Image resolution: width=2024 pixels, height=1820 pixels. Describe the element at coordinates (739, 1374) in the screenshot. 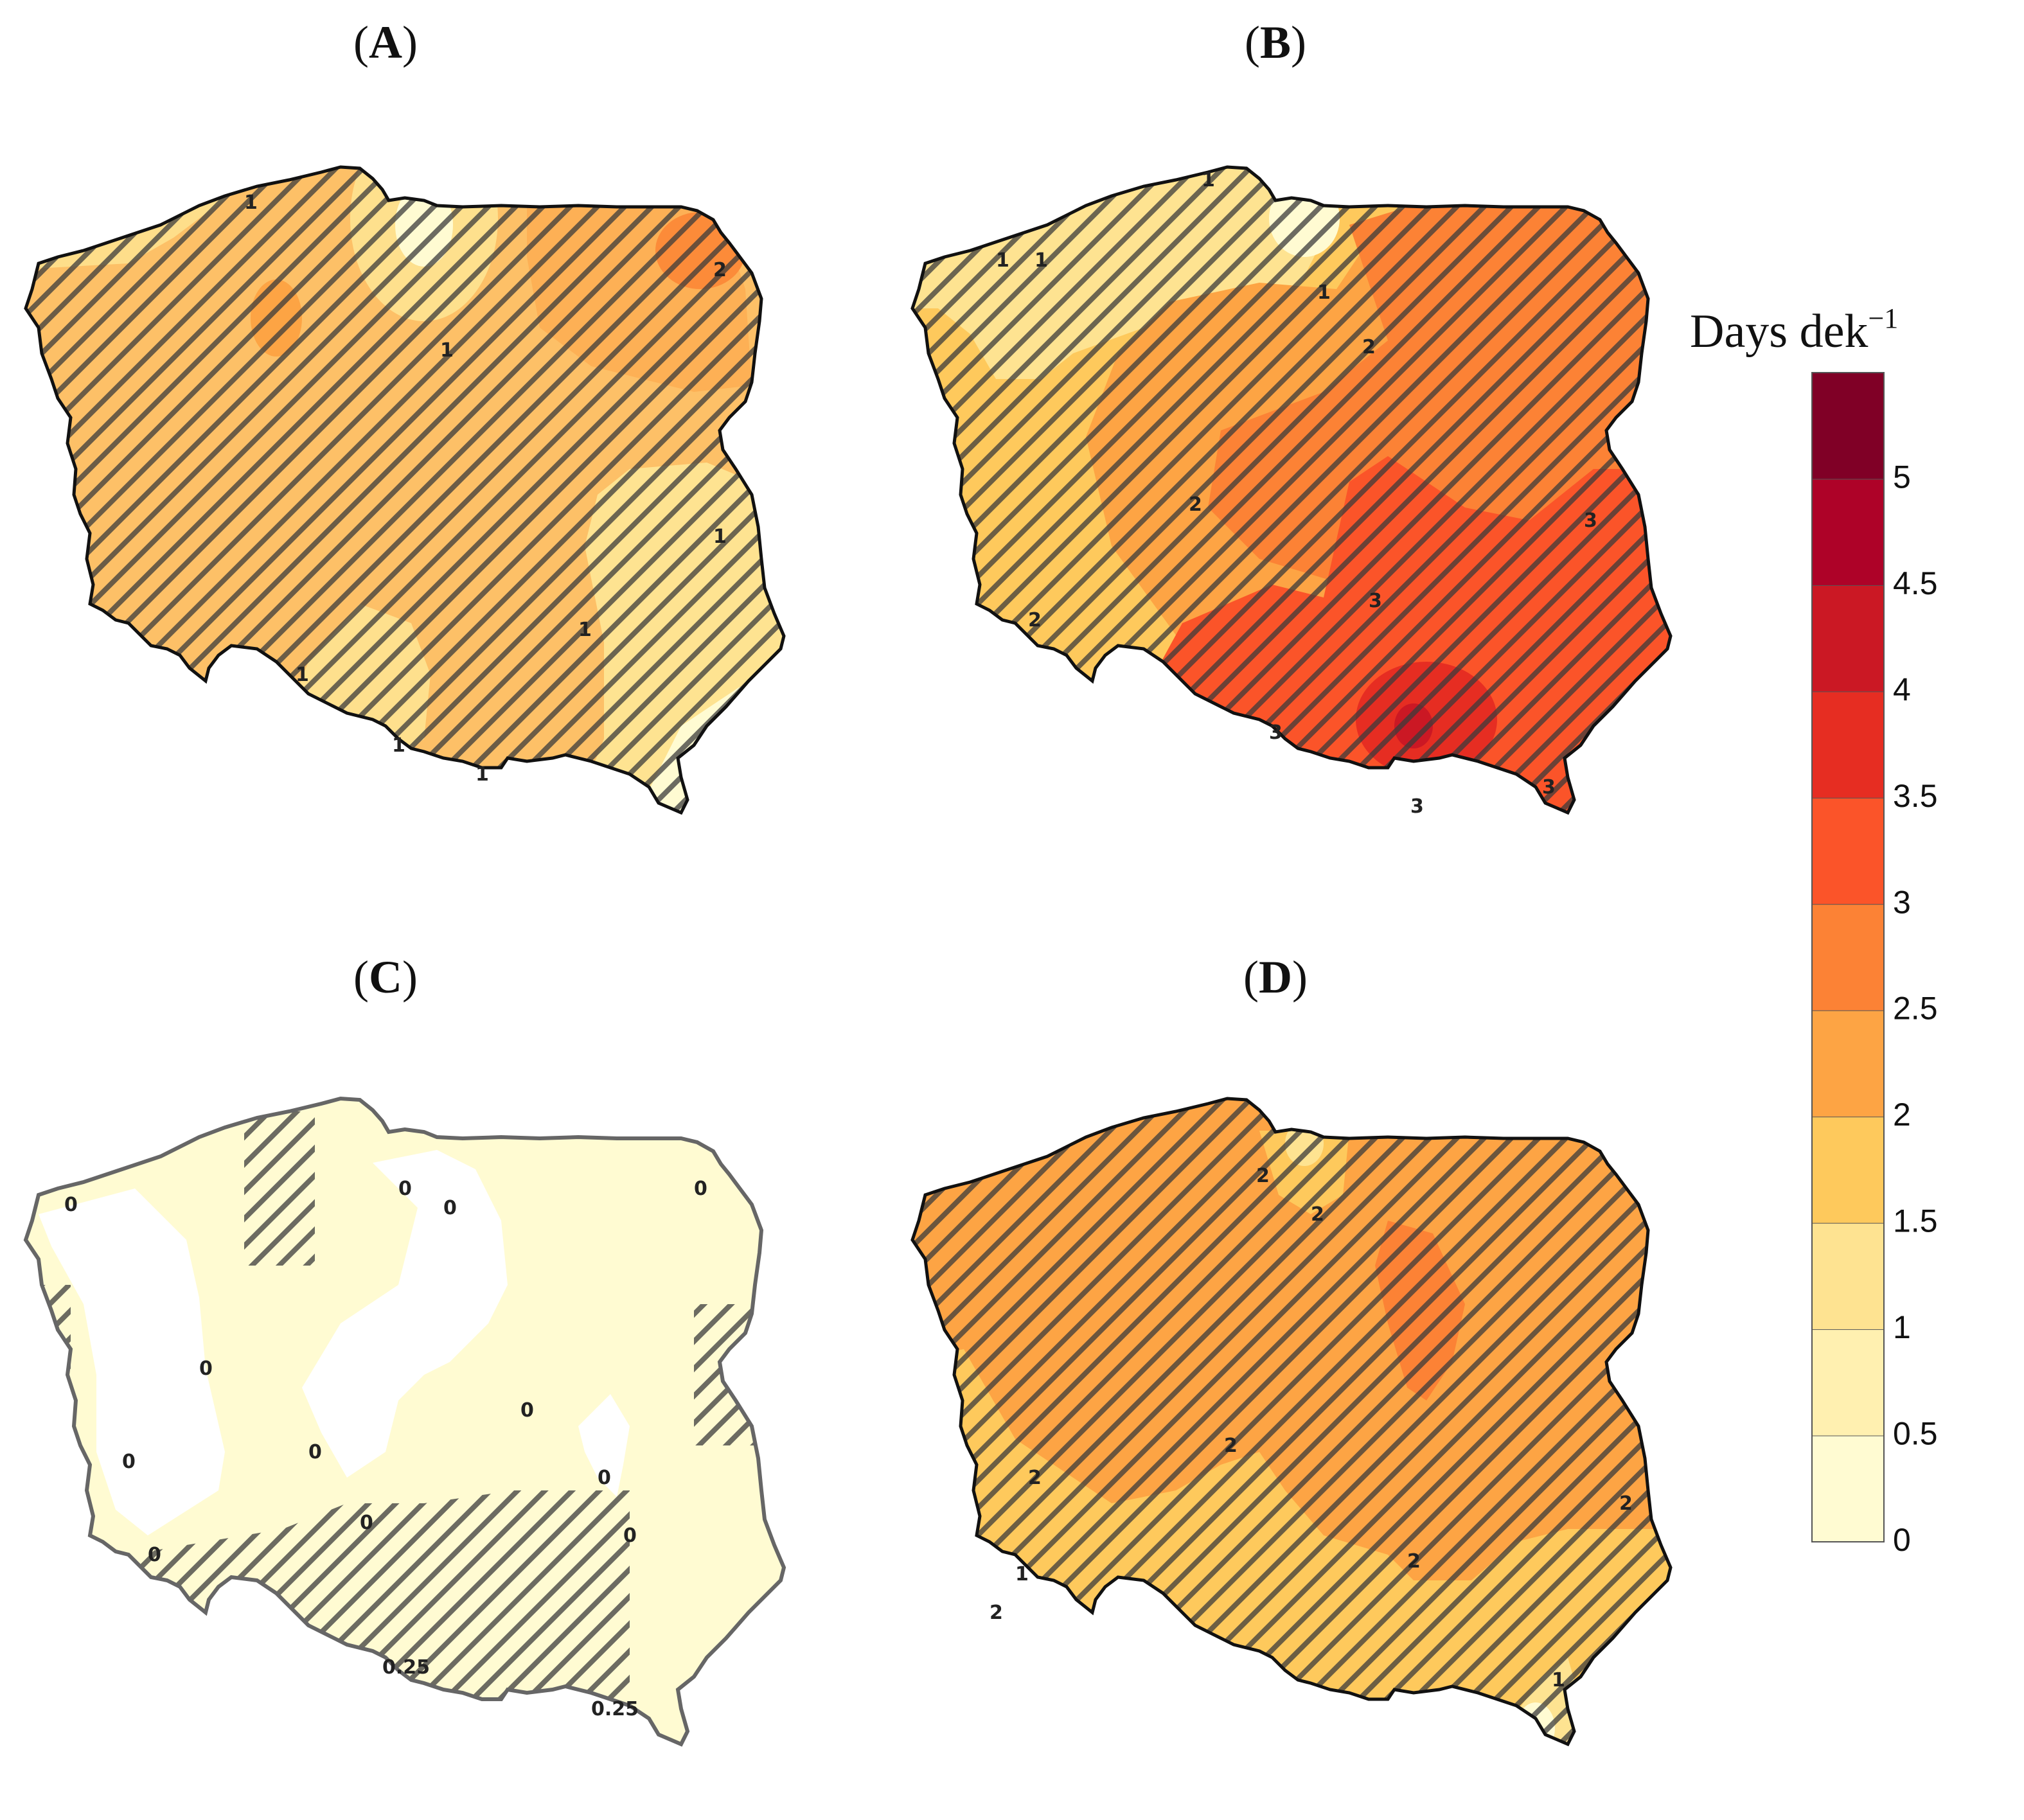

I see `map-c-hatch-east` at that location.